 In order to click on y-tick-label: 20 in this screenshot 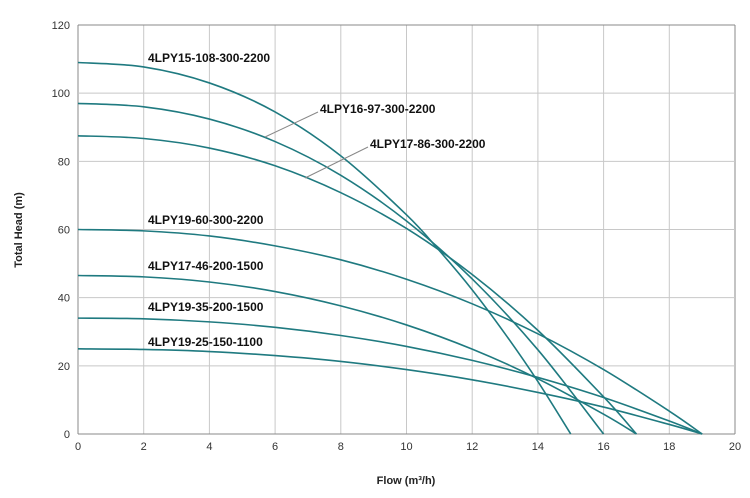, I will do `click(64, 367)`.